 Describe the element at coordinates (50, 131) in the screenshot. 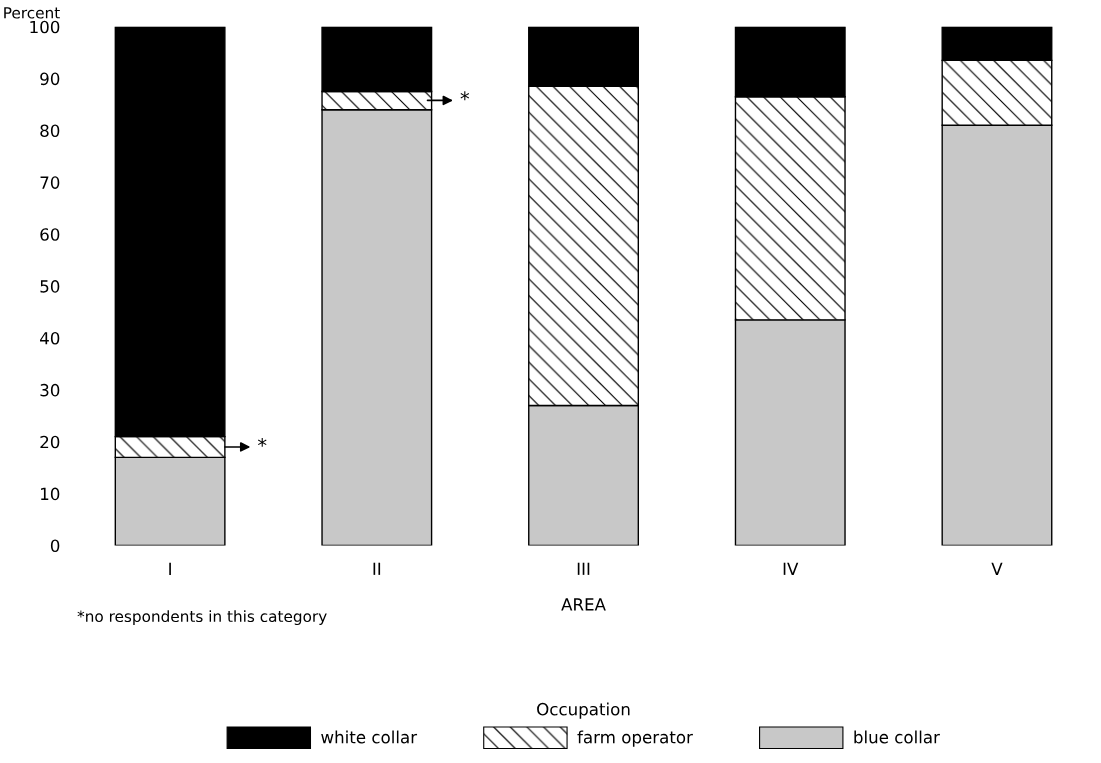

I see `y-tick-label: 80` at that location.